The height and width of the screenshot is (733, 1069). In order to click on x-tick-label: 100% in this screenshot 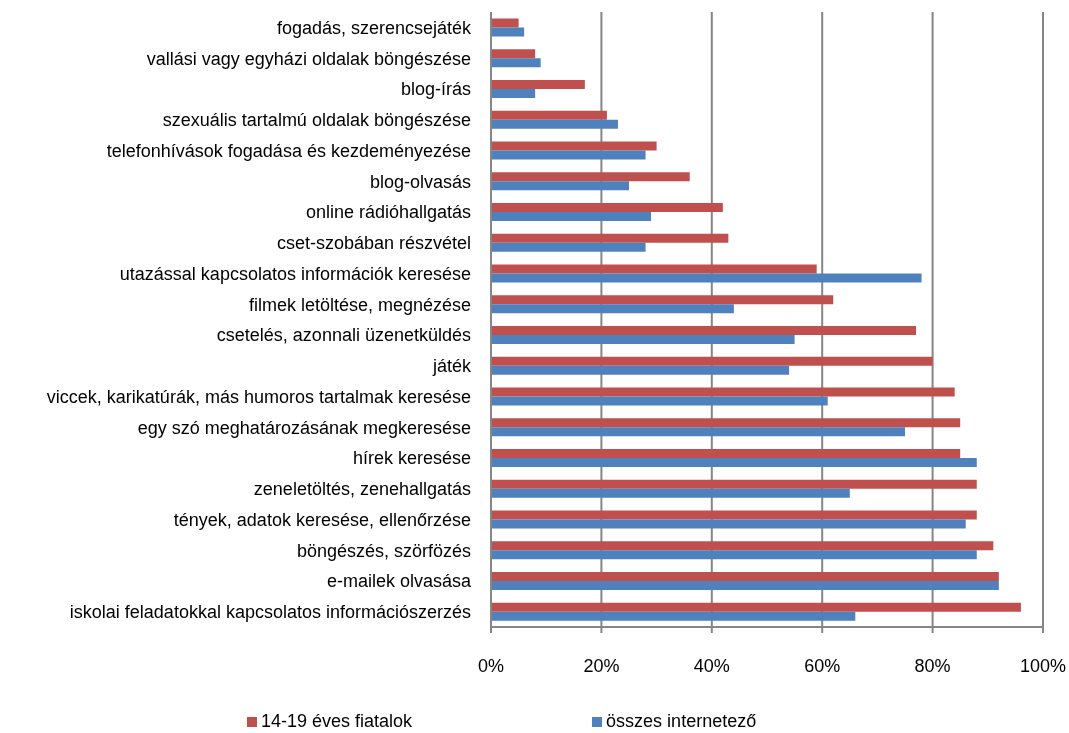, I will do `click(1043, 665)`.